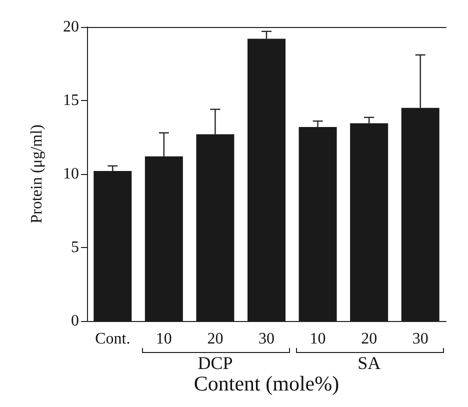 The image size is (468, 407). Describe the element at coordinates (71, 100) in the screenshot. I see `y-tick-label: 15` at that location.